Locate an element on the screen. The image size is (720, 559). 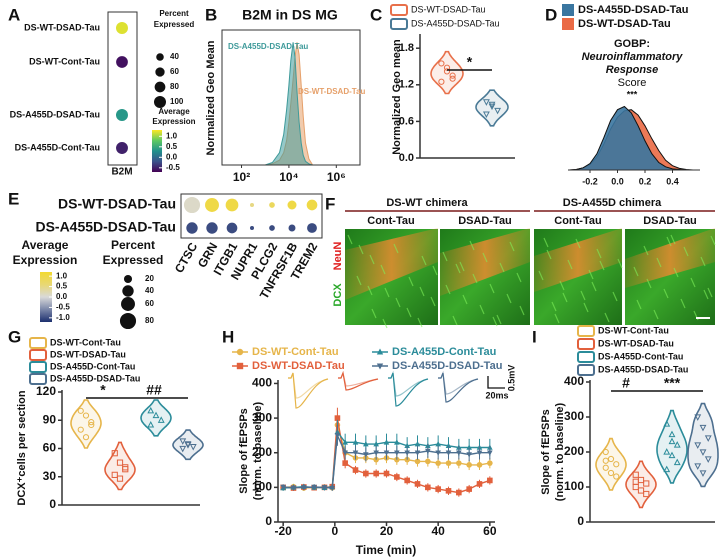
density-area is located at coordinates (289, 104).